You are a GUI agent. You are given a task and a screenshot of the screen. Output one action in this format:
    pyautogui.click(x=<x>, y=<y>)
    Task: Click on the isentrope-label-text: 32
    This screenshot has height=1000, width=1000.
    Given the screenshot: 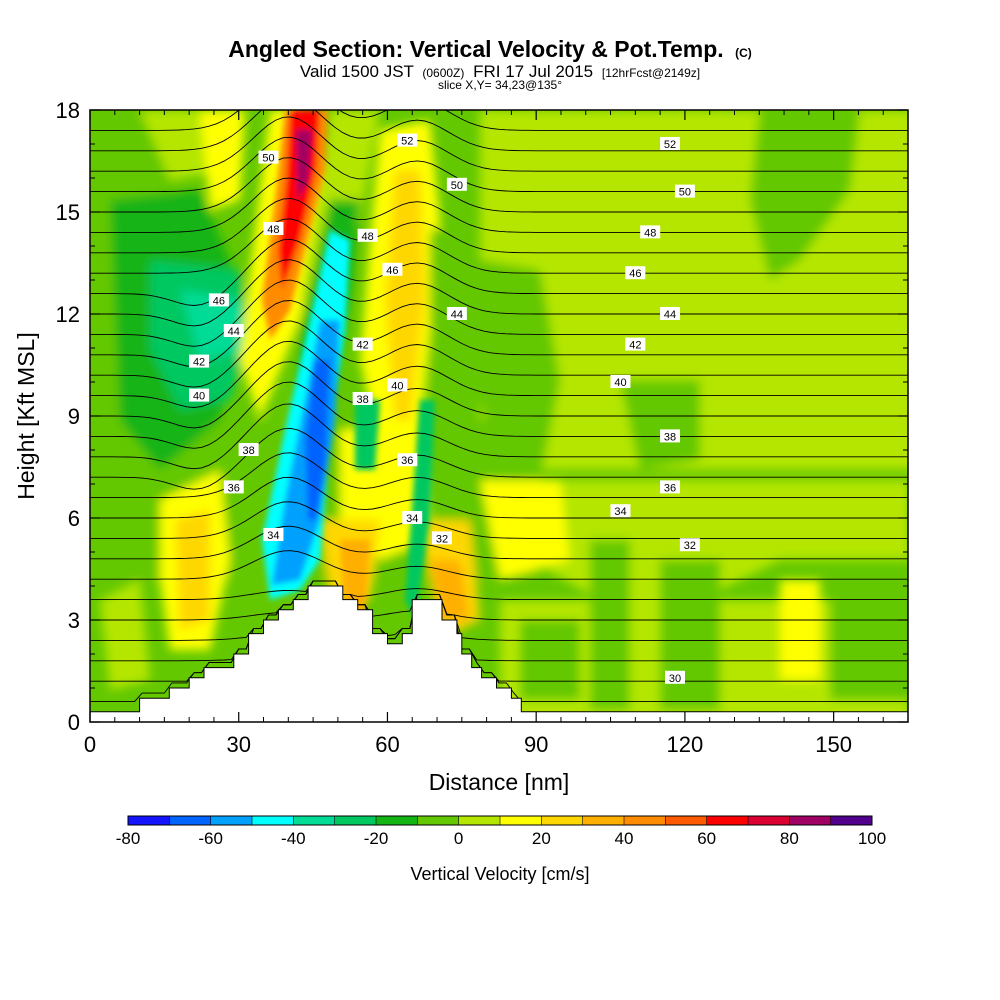 What is the action you would take?
    pyautogui.click(x=690, y=546)
    